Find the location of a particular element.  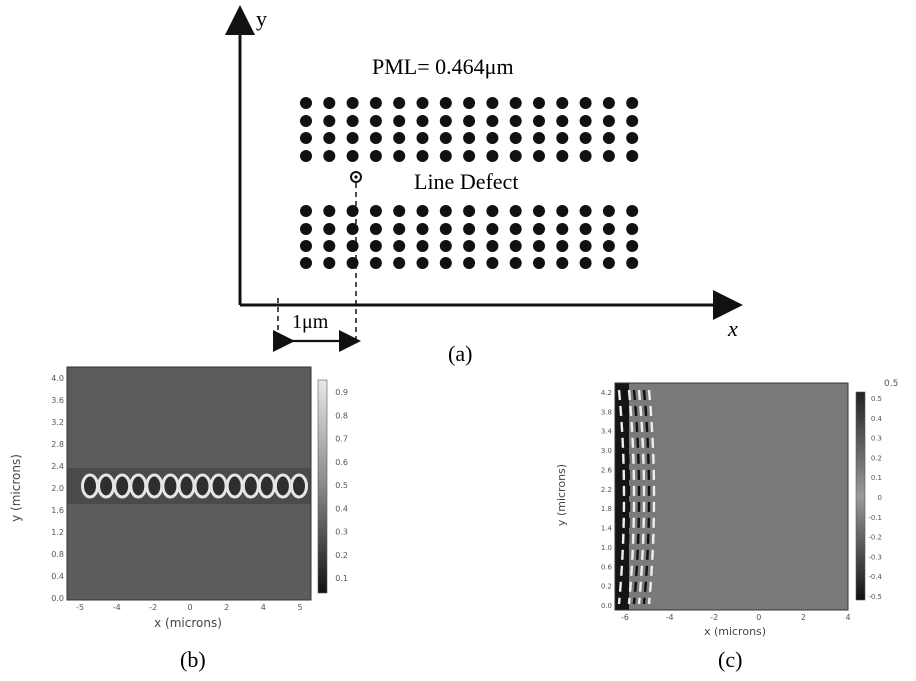

y-tick-label: 0.1 is located at coordinates (341, 578).